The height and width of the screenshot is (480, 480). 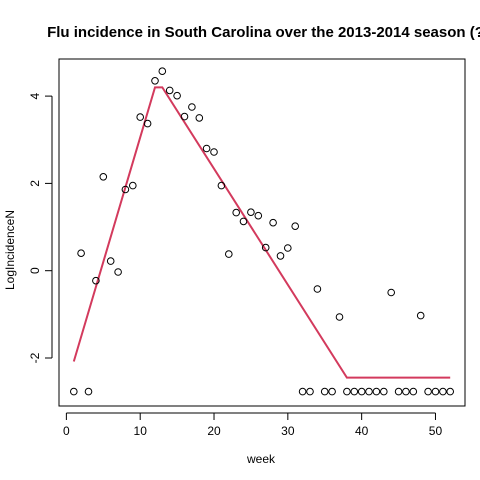 I want to click on y-axis: -2 0 2 4, so click(x=40, y=227).